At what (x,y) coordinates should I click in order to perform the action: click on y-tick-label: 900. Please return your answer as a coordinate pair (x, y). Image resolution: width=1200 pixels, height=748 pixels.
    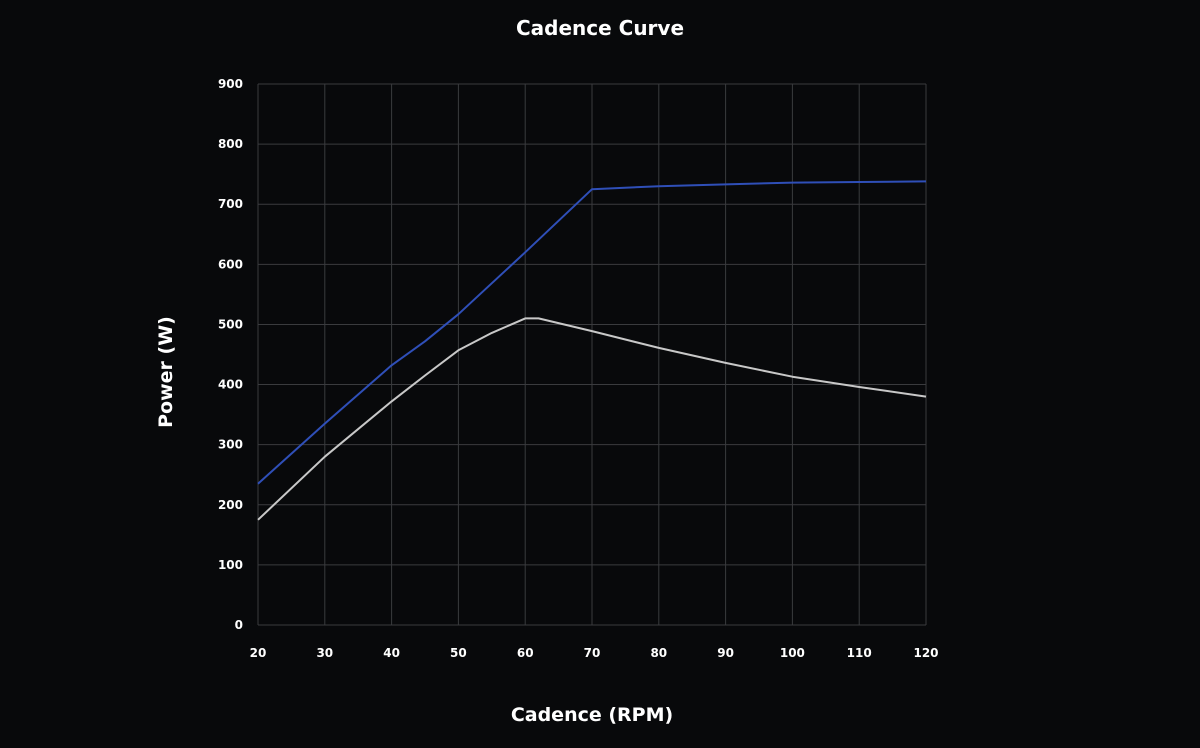
    Looking at the image, I should click on (230, 84).